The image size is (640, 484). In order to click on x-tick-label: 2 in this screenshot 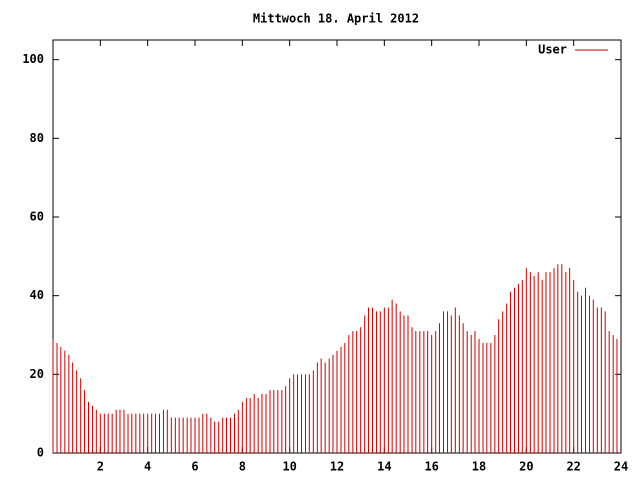, I will do `click(100, 467)`.